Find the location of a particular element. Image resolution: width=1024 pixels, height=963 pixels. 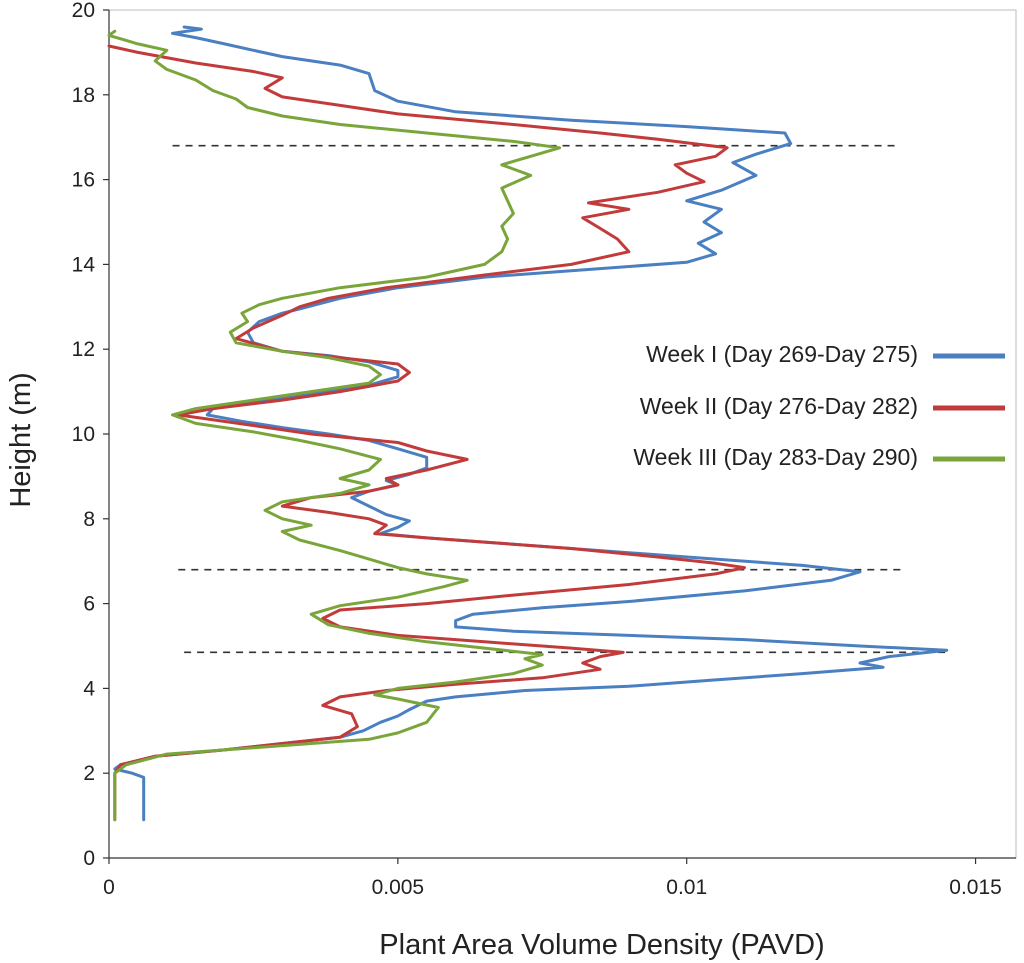

y-tick-label: 16 is located at coordinates (83, 180).